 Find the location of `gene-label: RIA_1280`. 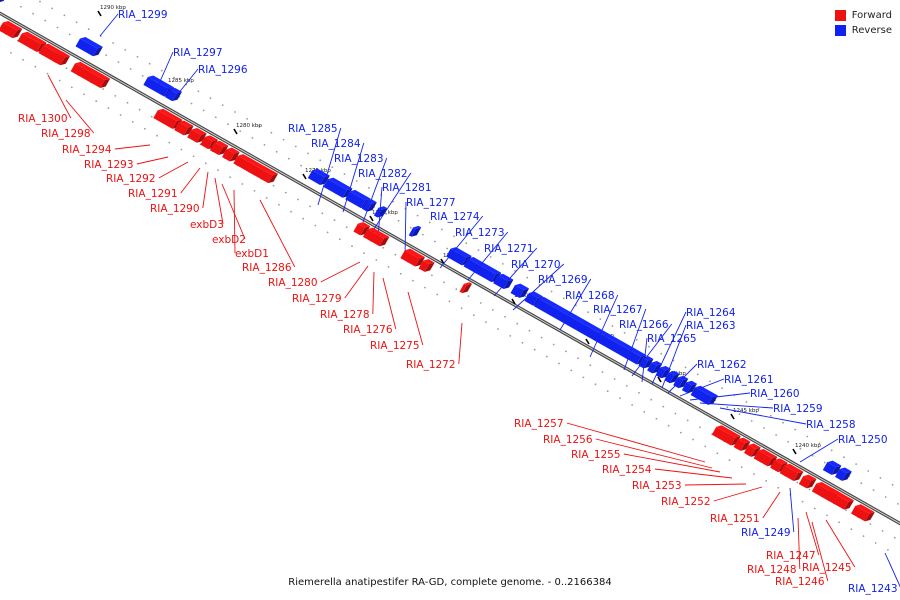

gene-label: RIA_1280 is located at coordinates (293, 283).